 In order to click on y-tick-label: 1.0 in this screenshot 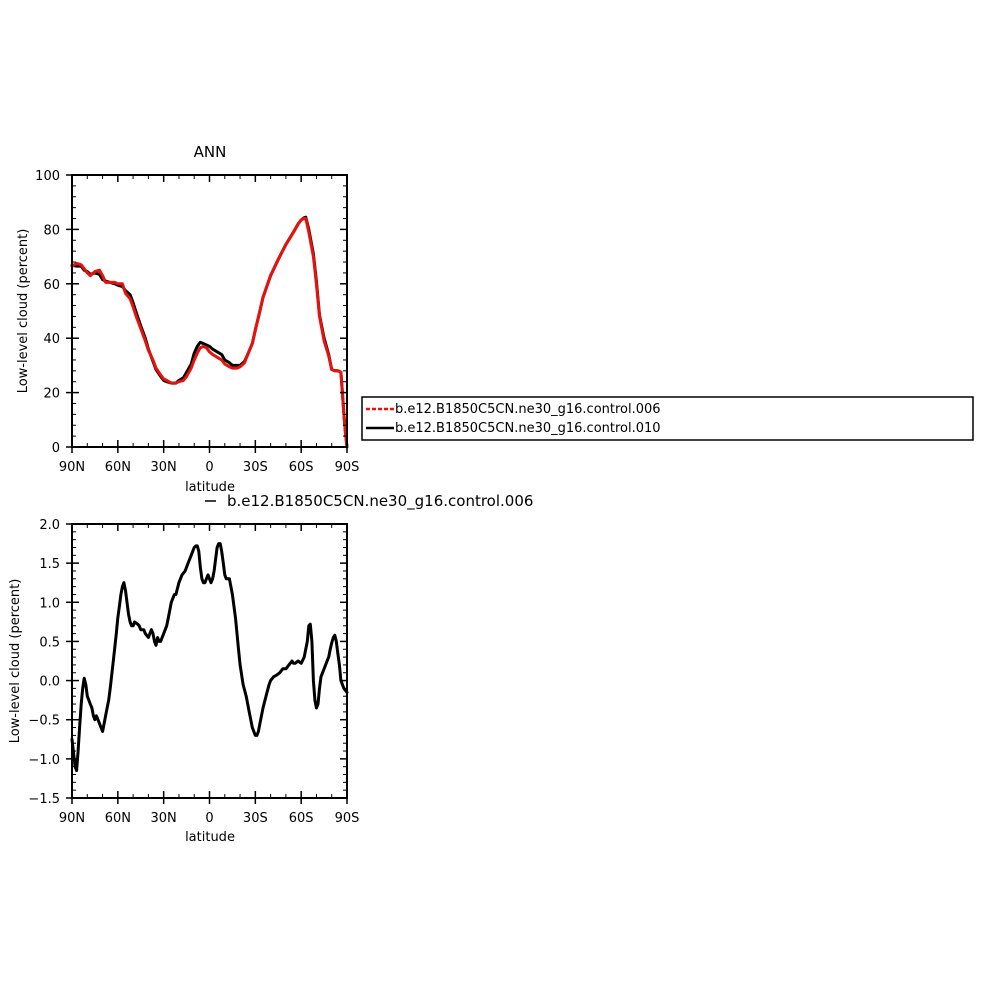, I will do `click(49, 603)`.